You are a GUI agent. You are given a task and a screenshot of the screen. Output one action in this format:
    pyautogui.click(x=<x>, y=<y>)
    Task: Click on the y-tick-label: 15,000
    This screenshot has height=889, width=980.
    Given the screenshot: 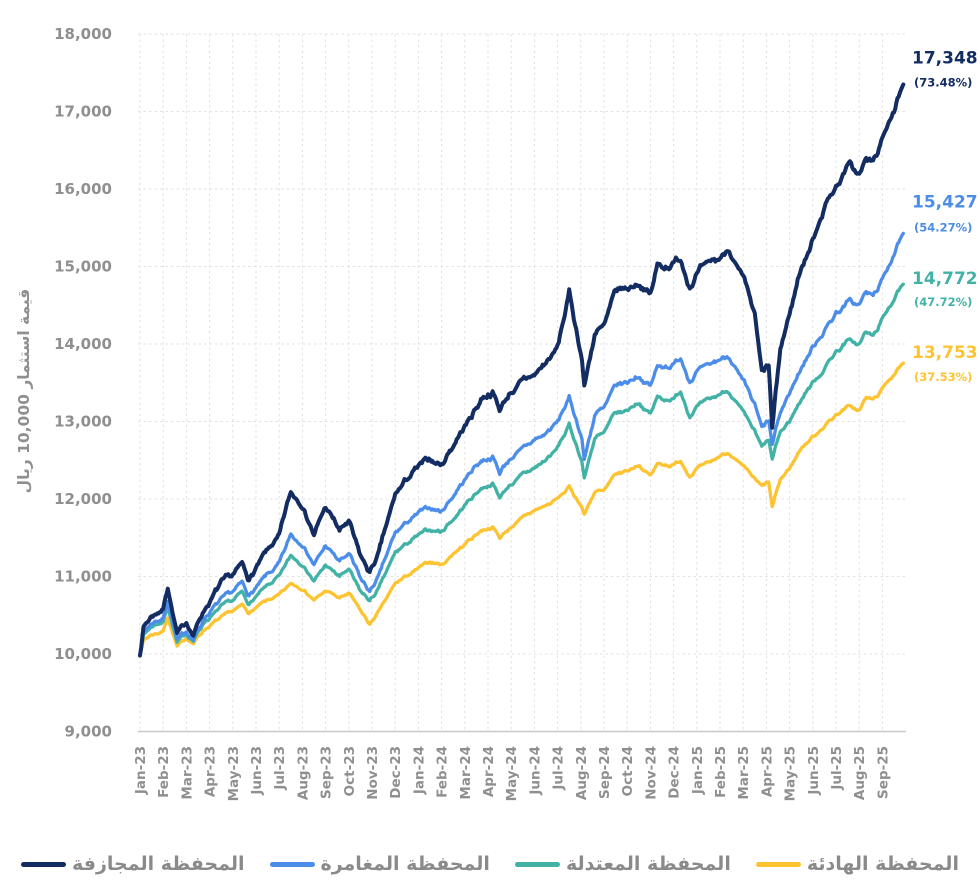 What is the action you would take?
    pyautogui.click(x=83, y=267)
    